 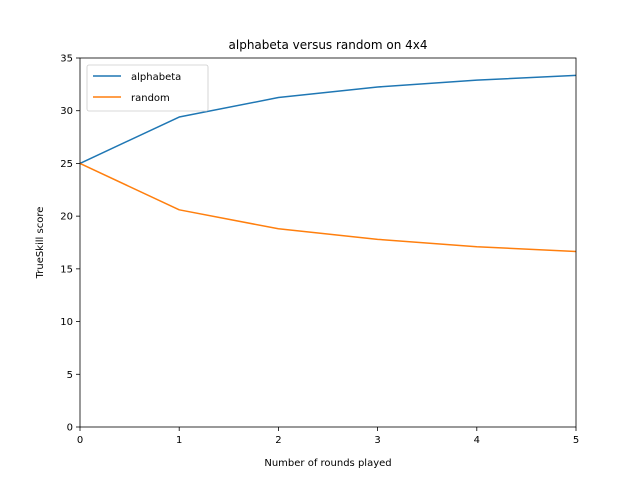 What do you see at coordinates (66, 59) in the screenshot?
I see `y-tick-label: 35` at bounding box center [66, 59].